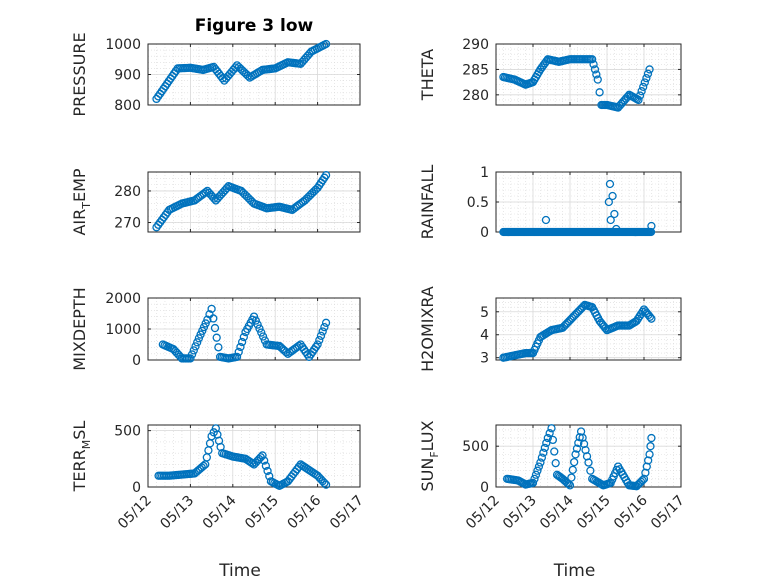 This screenshot has width=778, height=583. I want to click on x-tick-label: 05/12, so click(135, 513).